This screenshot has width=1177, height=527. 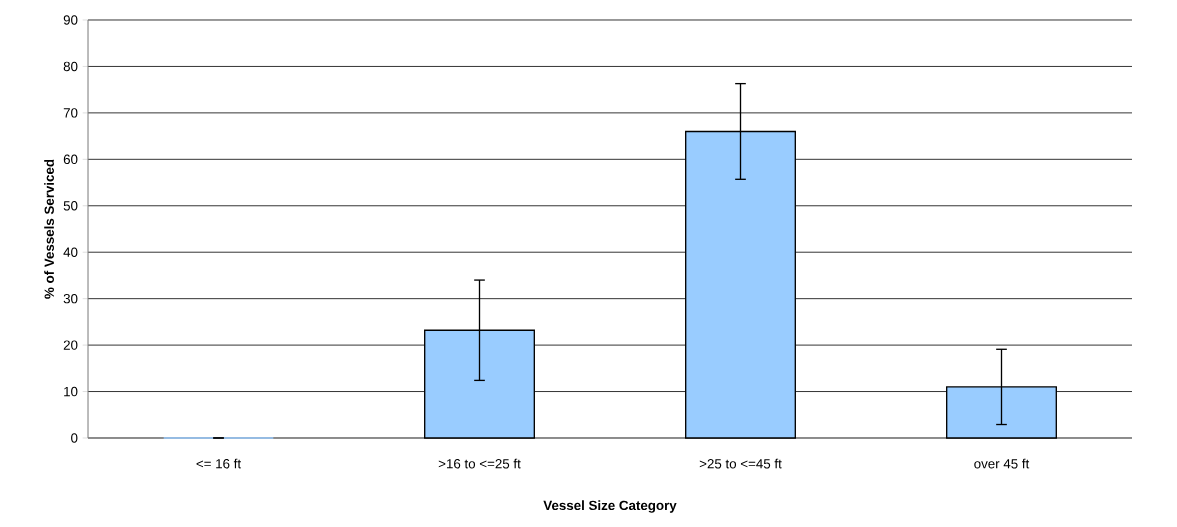 I want to click on y-tick-label: 40, so click(x=70, y=252).